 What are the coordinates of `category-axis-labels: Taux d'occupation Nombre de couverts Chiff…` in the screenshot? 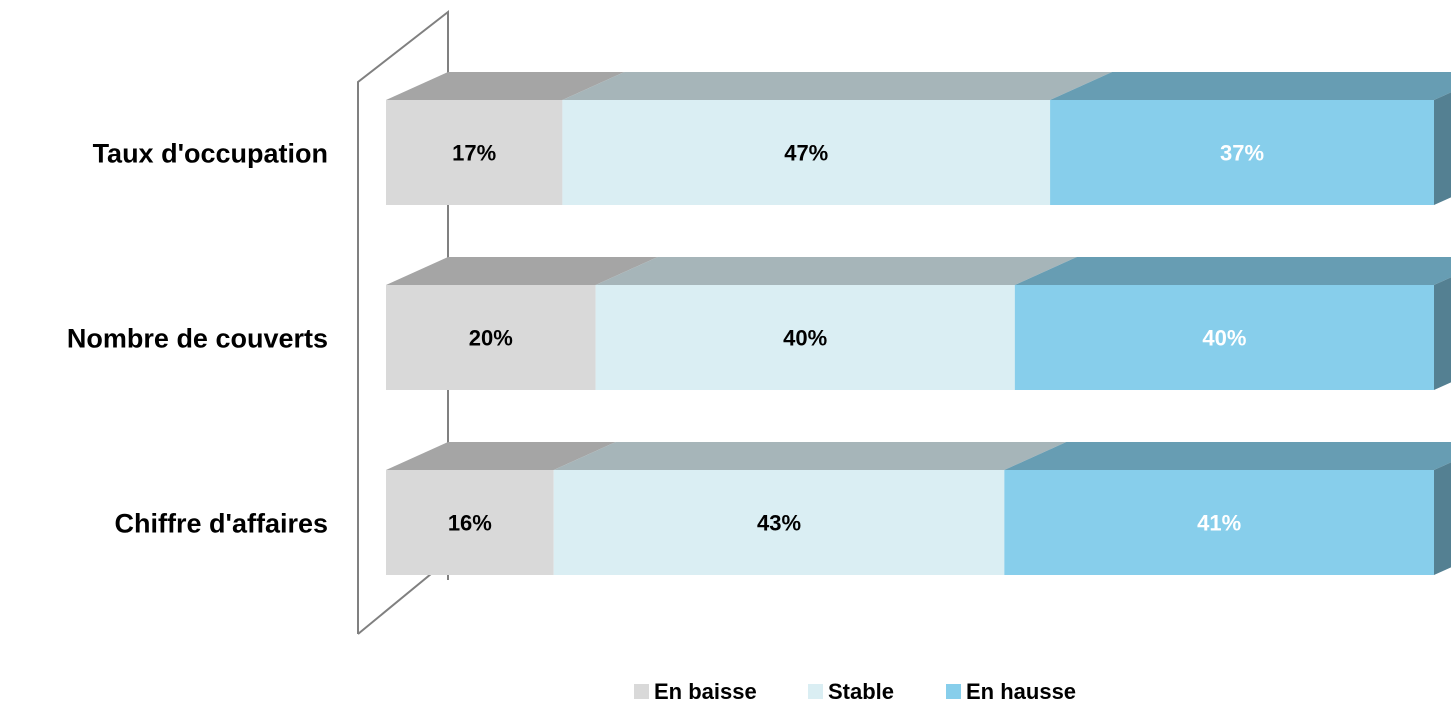 It's located at (197, 339).